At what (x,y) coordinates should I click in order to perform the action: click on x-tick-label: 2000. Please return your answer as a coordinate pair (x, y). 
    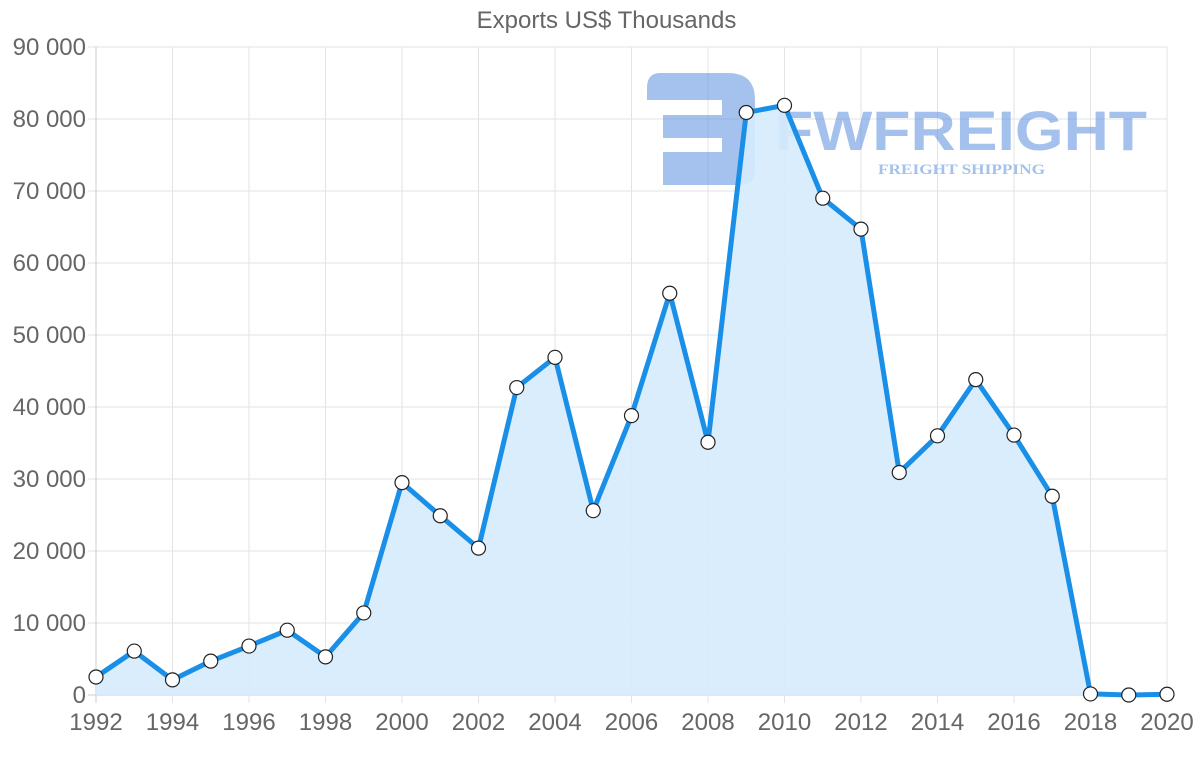
    Looking at the image, I should click on (401, 722).